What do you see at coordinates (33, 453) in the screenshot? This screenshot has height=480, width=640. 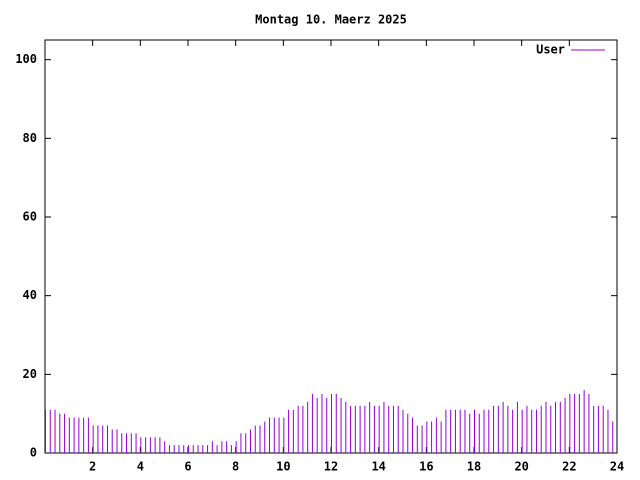 I see `y-tick-label: 0` at bounding box center [33, 453].